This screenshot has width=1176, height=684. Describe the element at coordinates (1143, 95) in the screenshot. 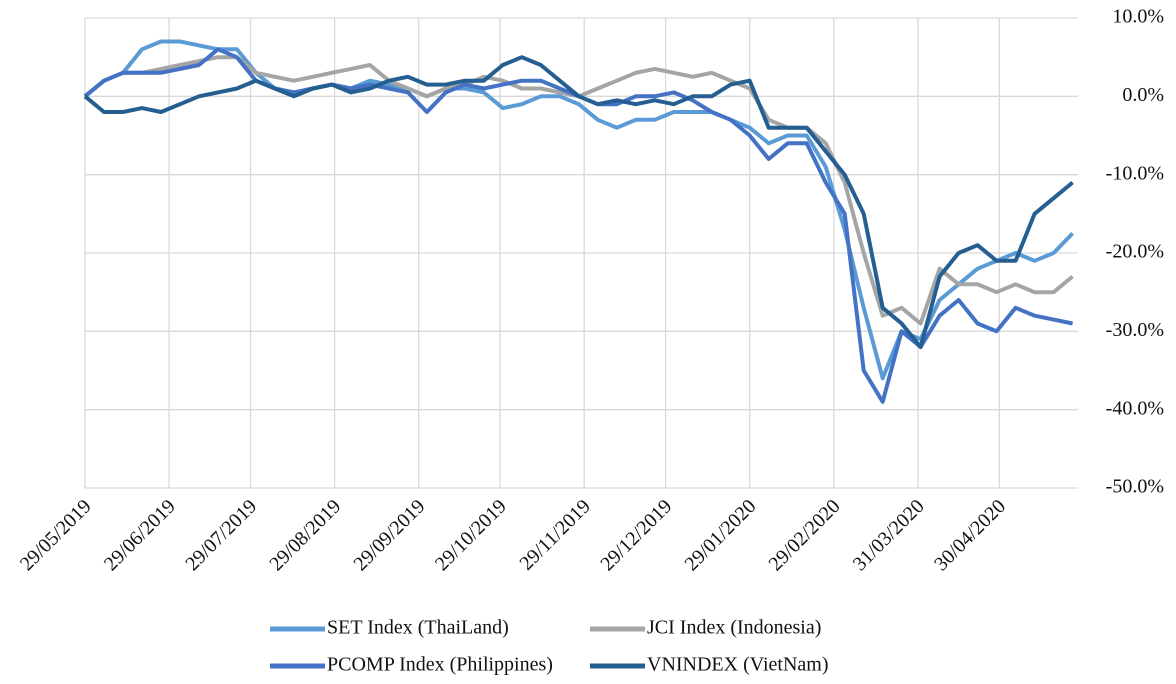

I see `y-tick-label: 0.0%` at that location.